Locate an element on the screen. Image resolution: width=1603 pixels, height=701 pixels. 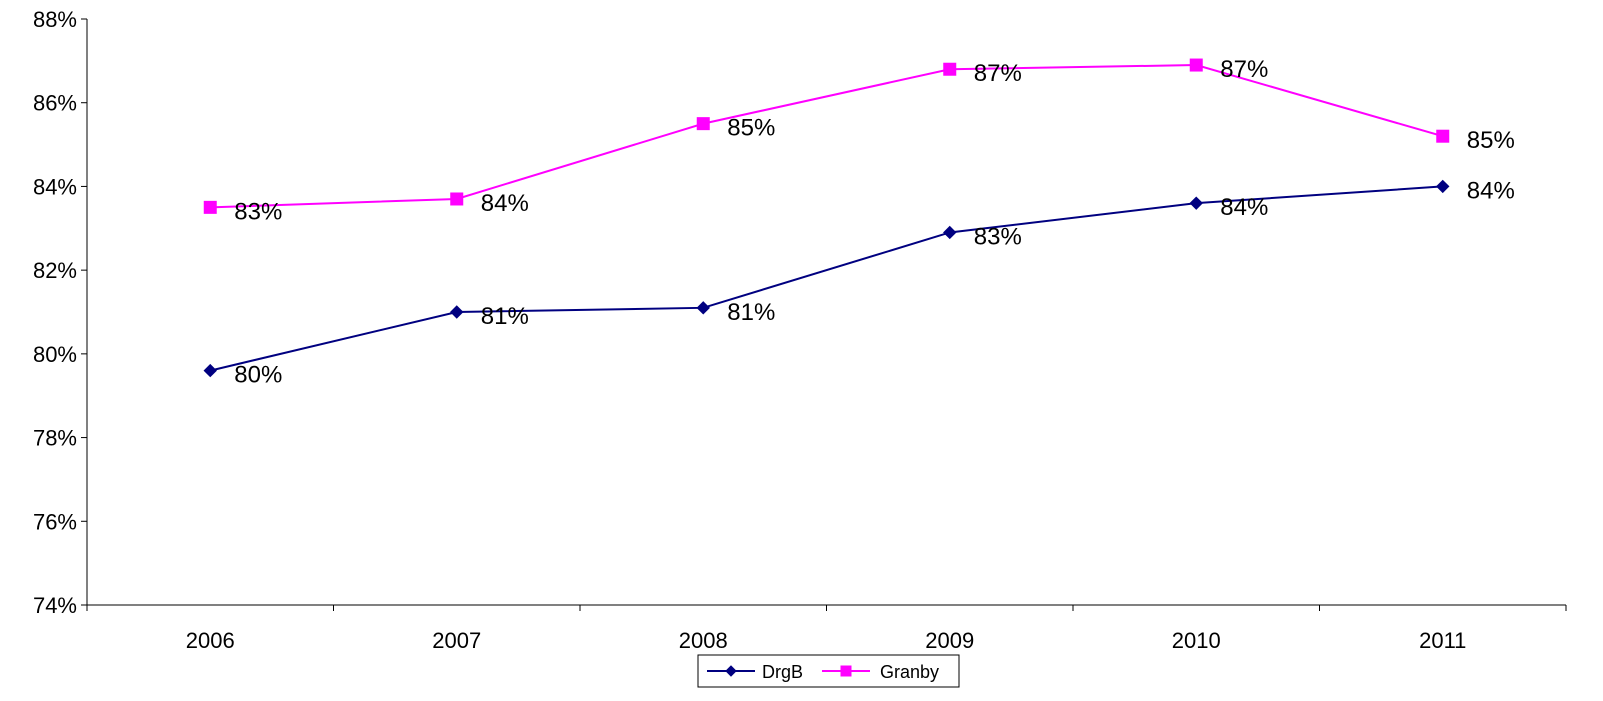
legend: DrgB Granby is located at coordinates (828, 671).